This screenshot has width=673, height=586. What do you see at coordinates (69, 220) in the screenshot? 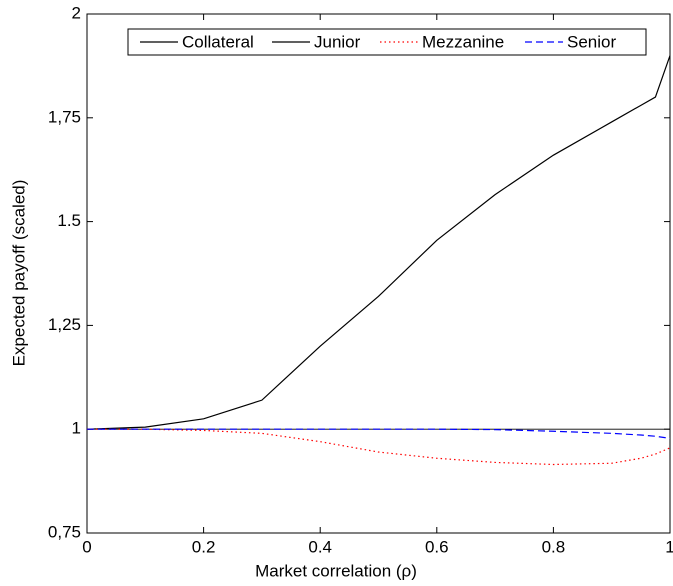
I see `y-tick-label: 1.5` at bounding box center [69, 220].